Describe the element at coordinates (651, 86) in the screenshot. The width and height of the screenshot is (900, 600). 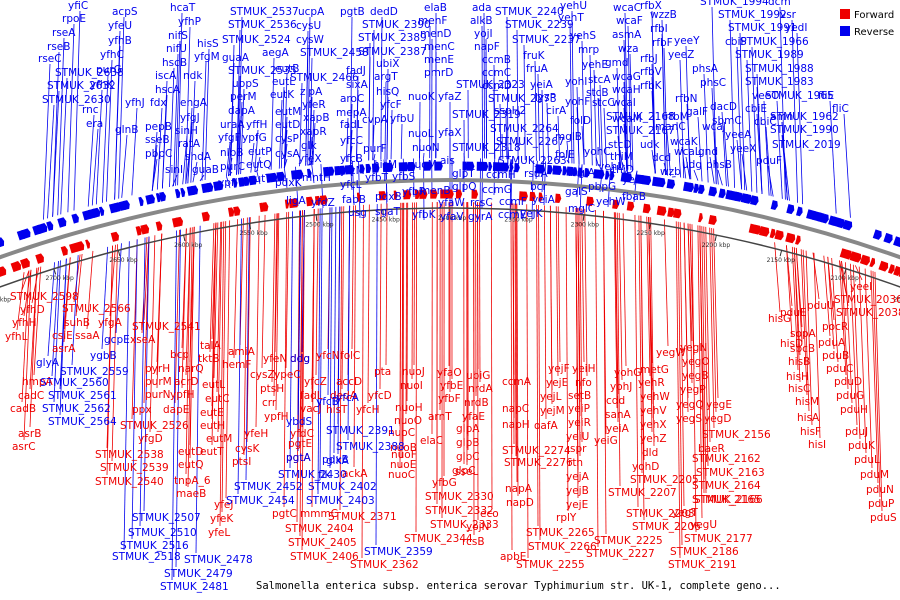
I see `reverse-gene-label: rfbK` at that location.